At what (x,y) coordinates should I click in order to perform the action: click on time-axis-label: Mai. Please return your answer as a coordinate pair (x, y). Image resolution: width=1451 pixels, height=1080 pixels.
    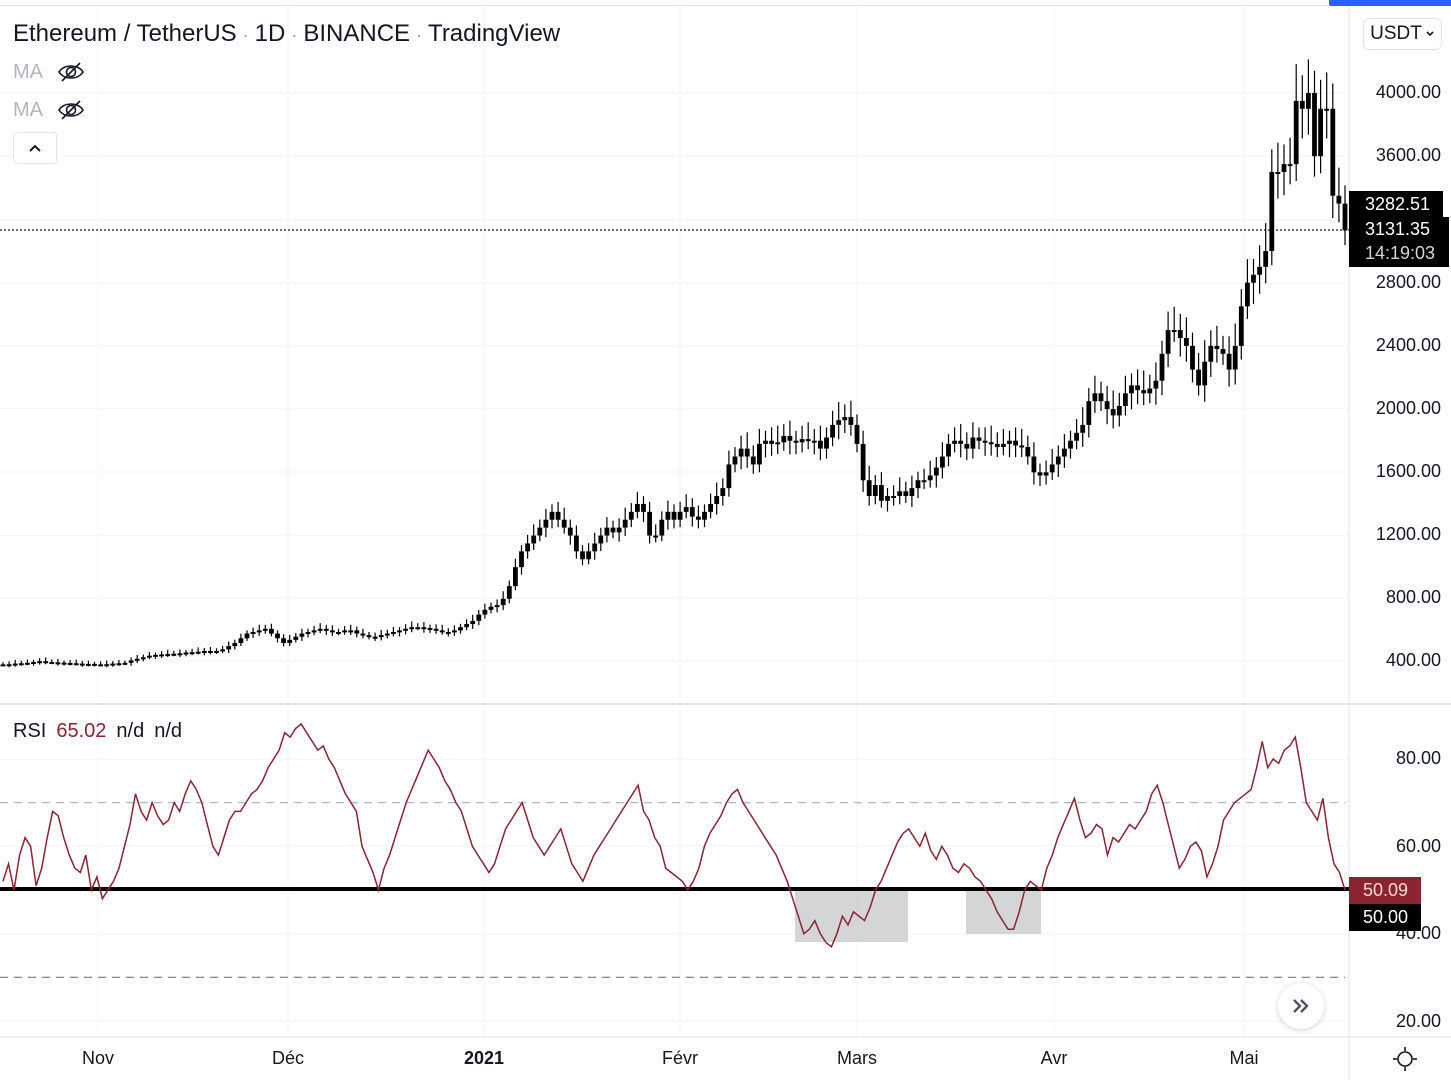
    Looking at the image, I should click on (1244, 1058).